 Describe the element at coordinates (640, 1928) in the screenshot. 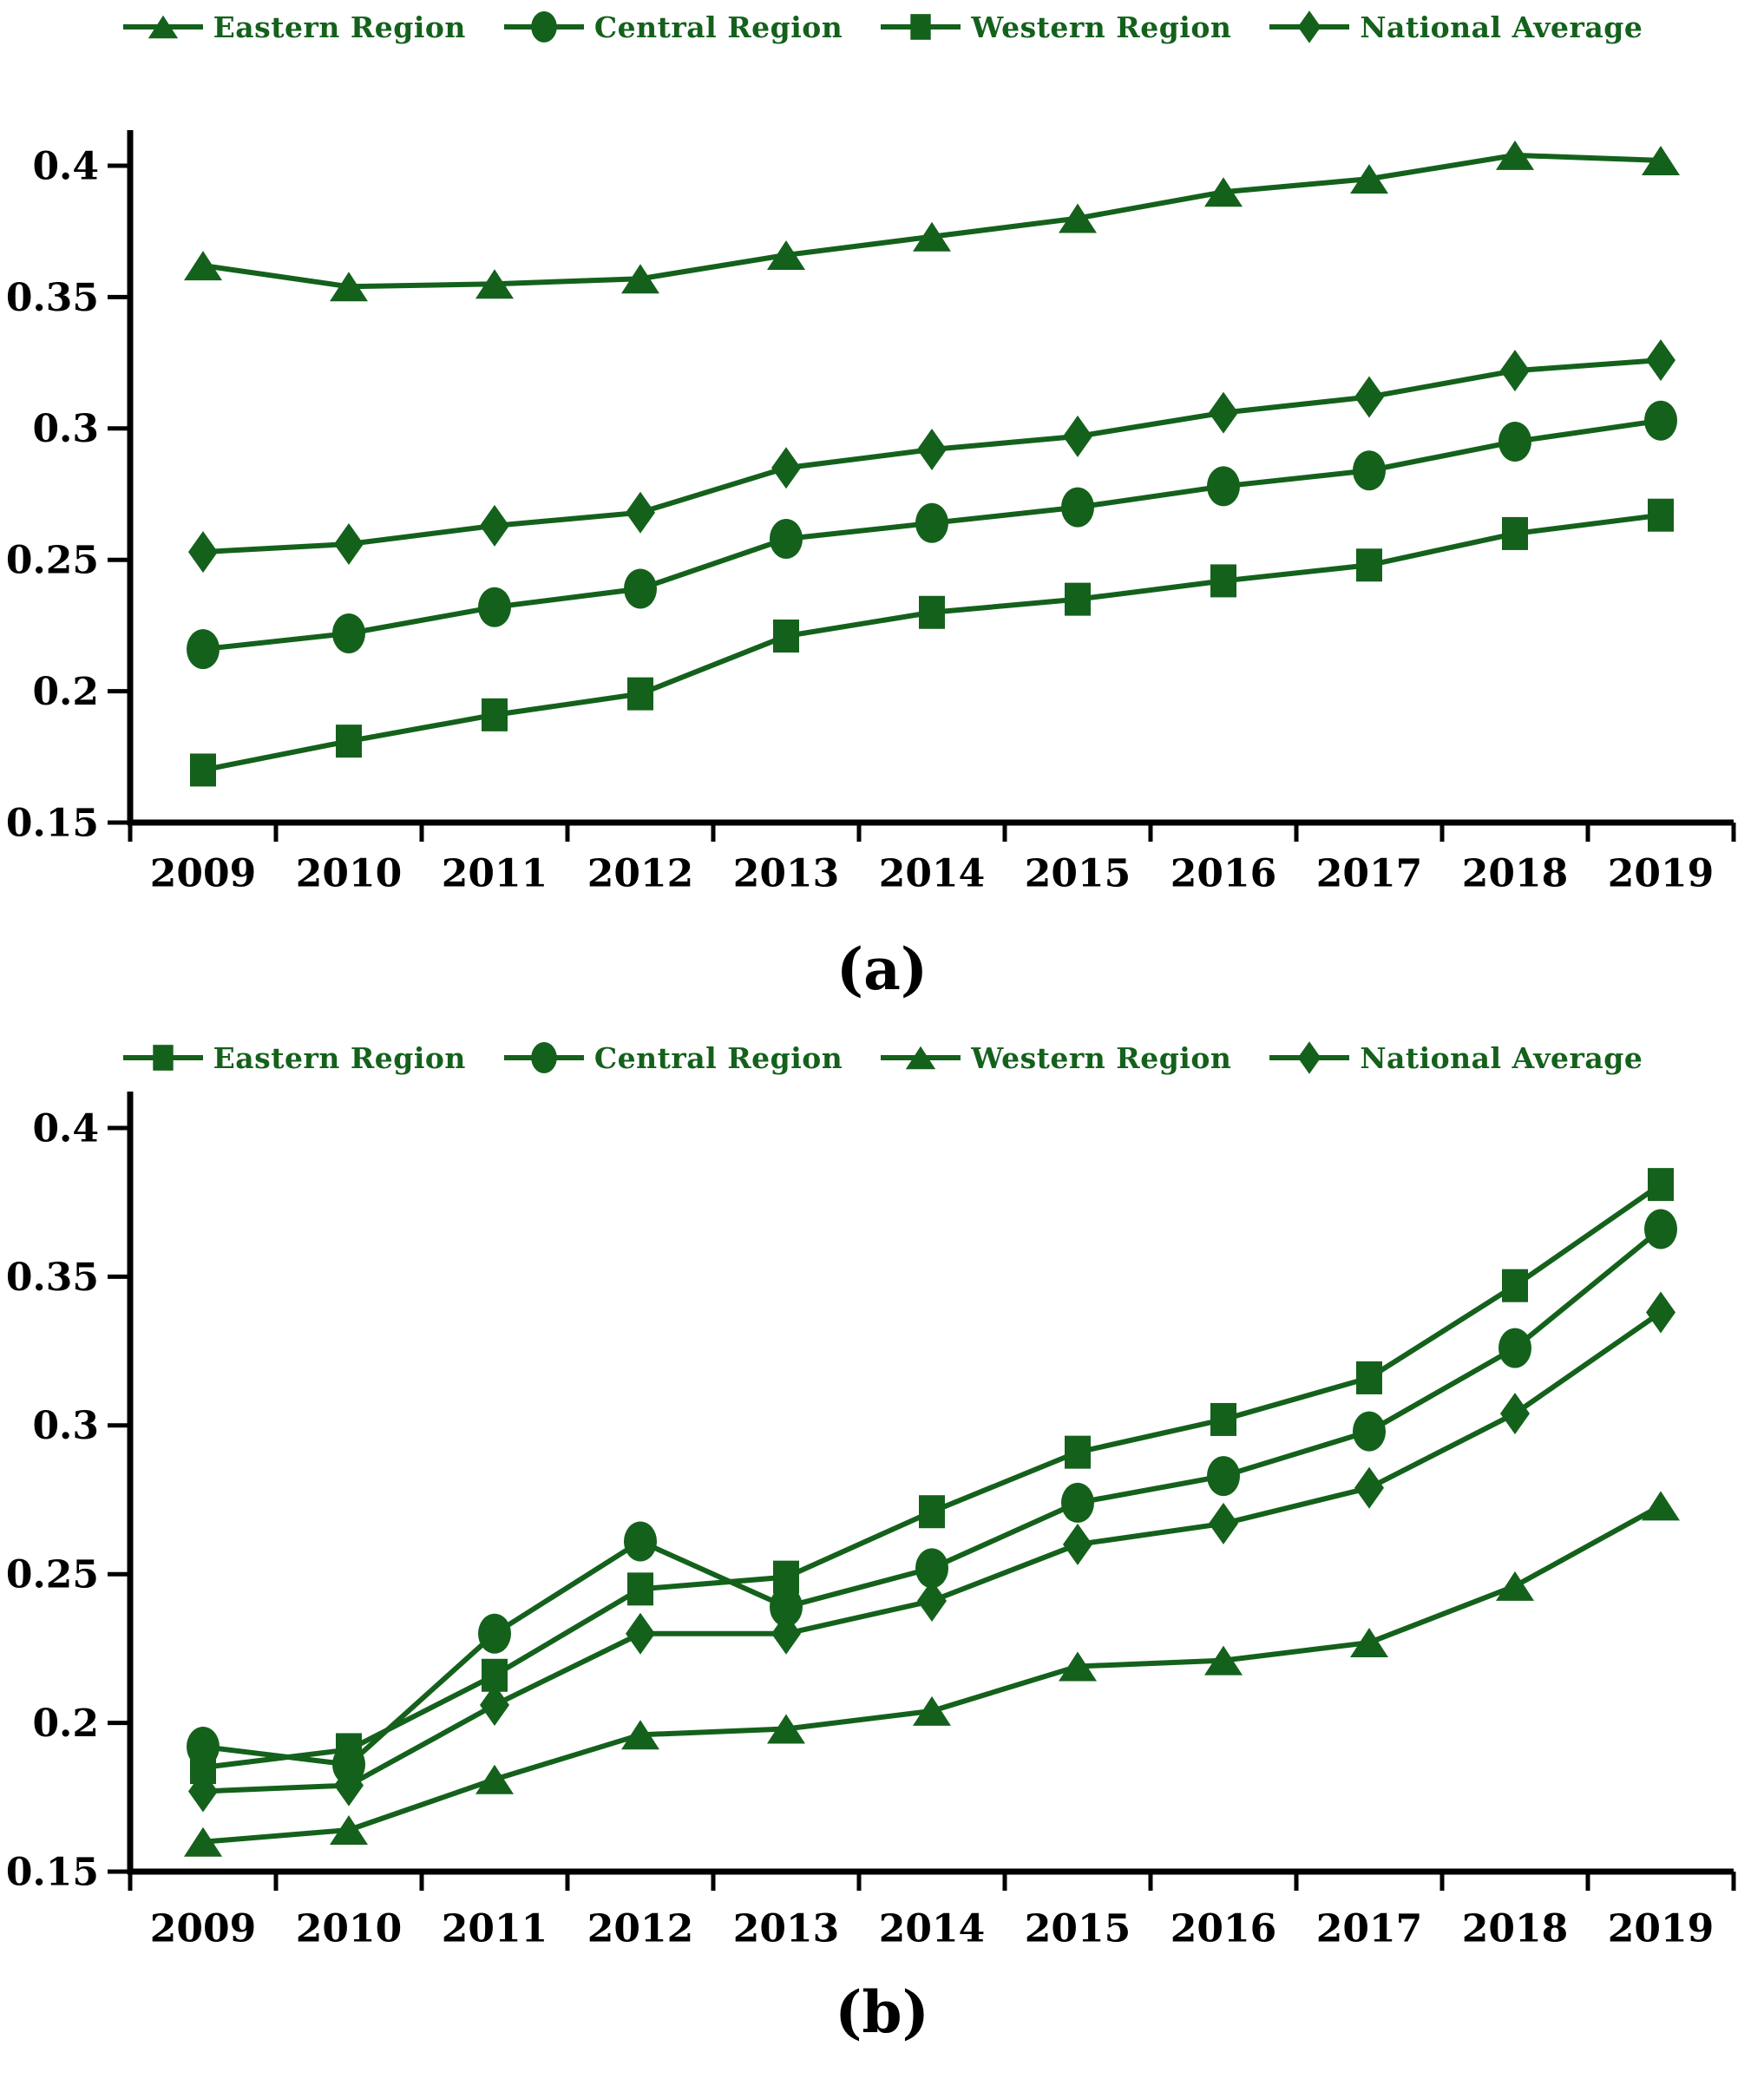

I see `x-axis-tick-label: 2012` at that location.